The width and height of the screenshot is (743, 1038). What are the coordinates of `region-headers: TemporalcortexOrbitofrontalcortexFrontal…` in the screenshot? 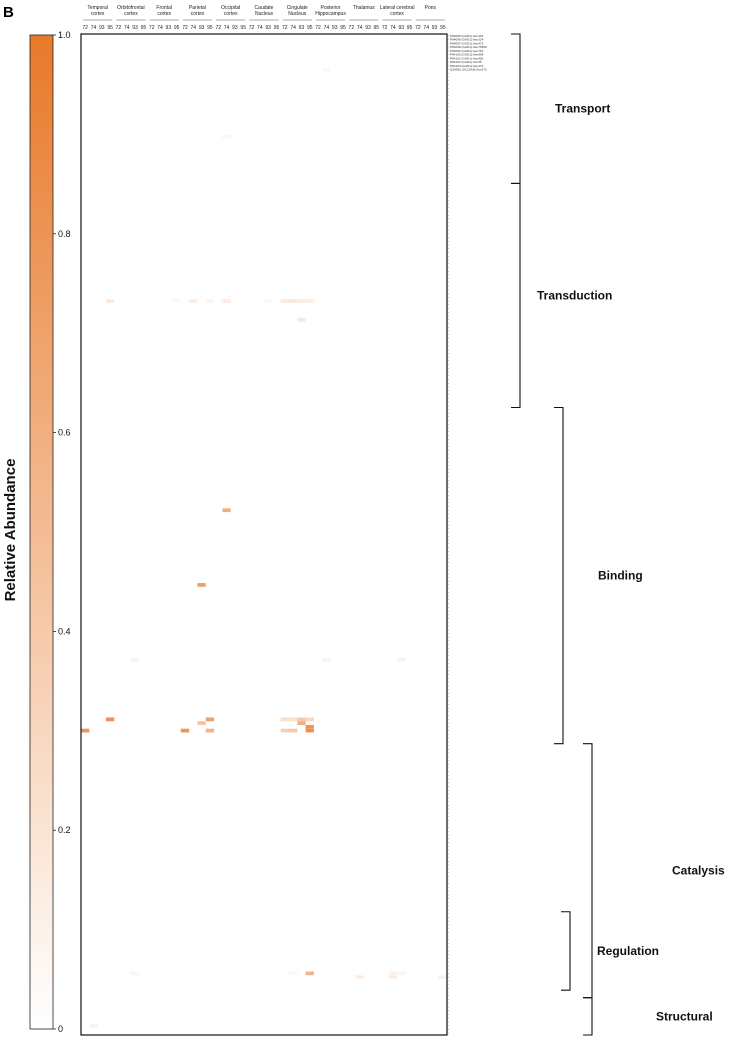 It's located at (264, 13).